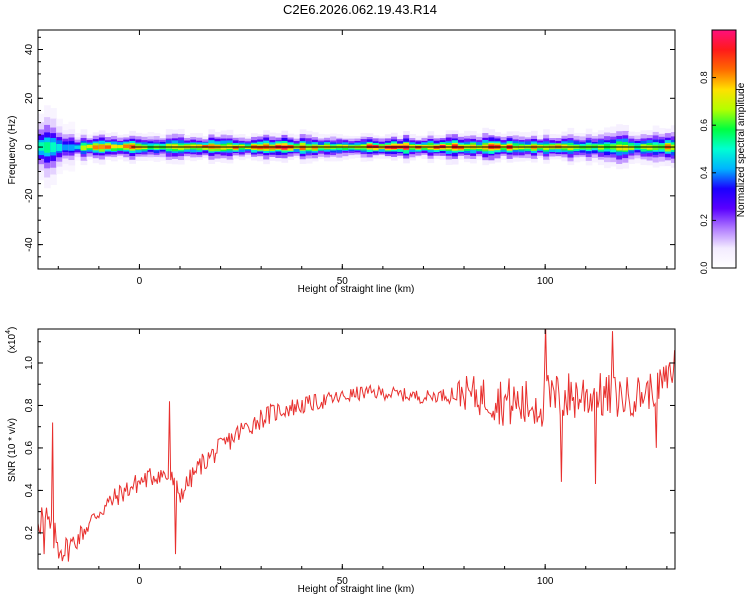 This screenshot has width=750, height=600. What do you see at coordinates (360, 9) in the screenshot?
I see `chart-title: C2E6.2026.062.19.43.R14` at bounding box center [360, 9].